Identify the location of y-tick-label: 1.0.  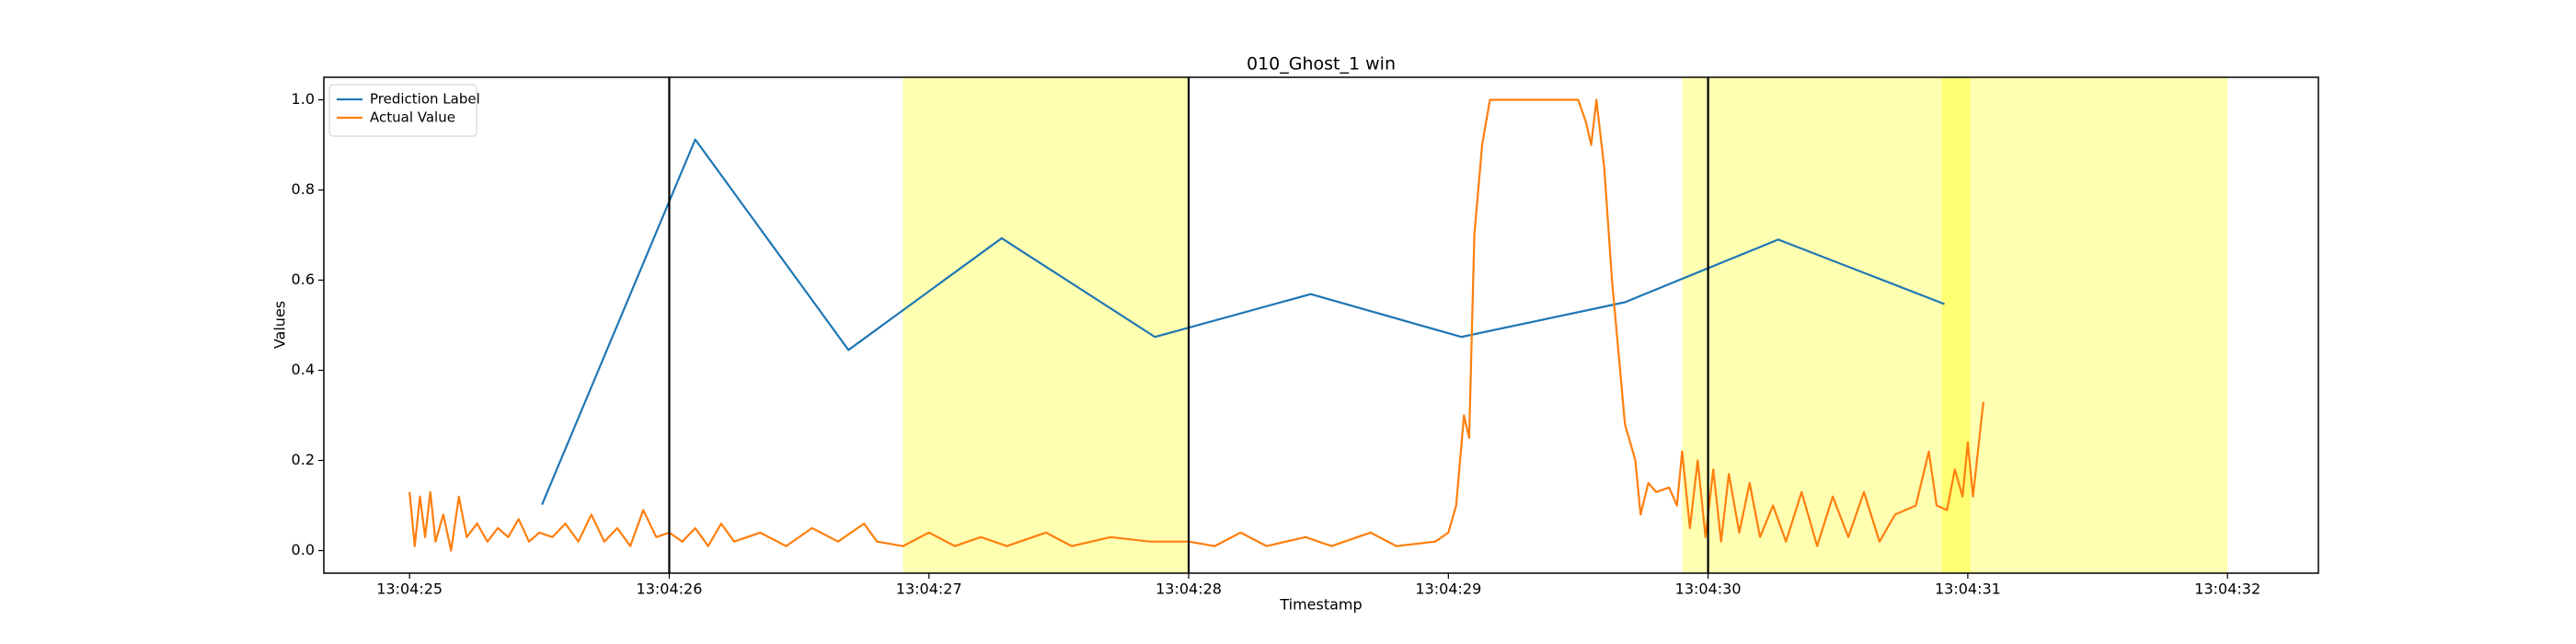
(303, 99).